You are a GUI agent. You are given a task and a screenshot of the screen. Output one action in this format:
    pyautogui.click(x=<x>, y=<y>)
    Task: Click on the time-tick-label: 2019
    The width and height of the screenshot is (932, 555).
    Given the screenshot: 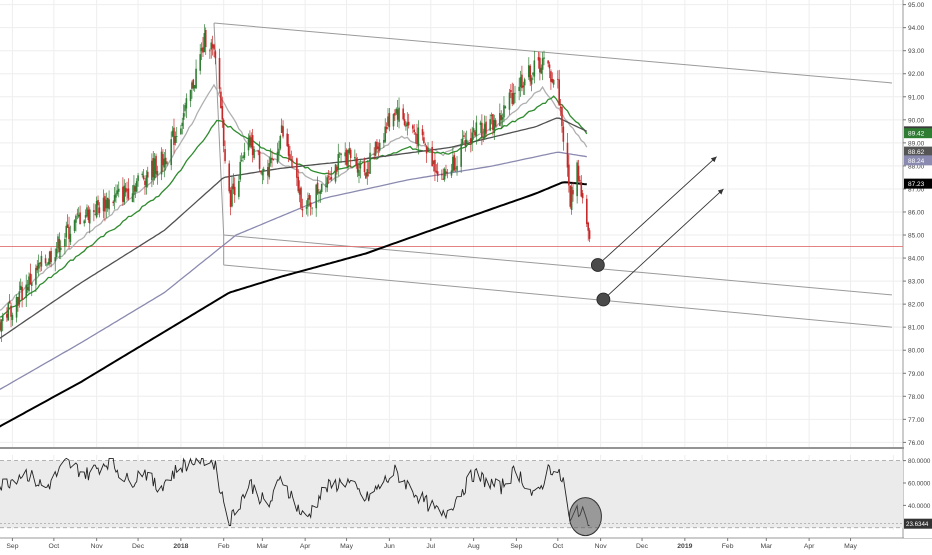 What is the action you would take?
    pyautogui.click(x=684, y=546)
    